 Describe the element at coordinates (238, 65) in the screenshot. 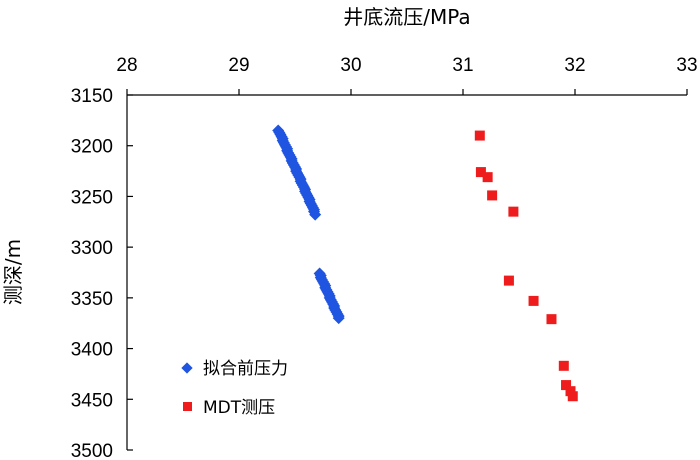

I see `x-tick-label: 29` at that location.